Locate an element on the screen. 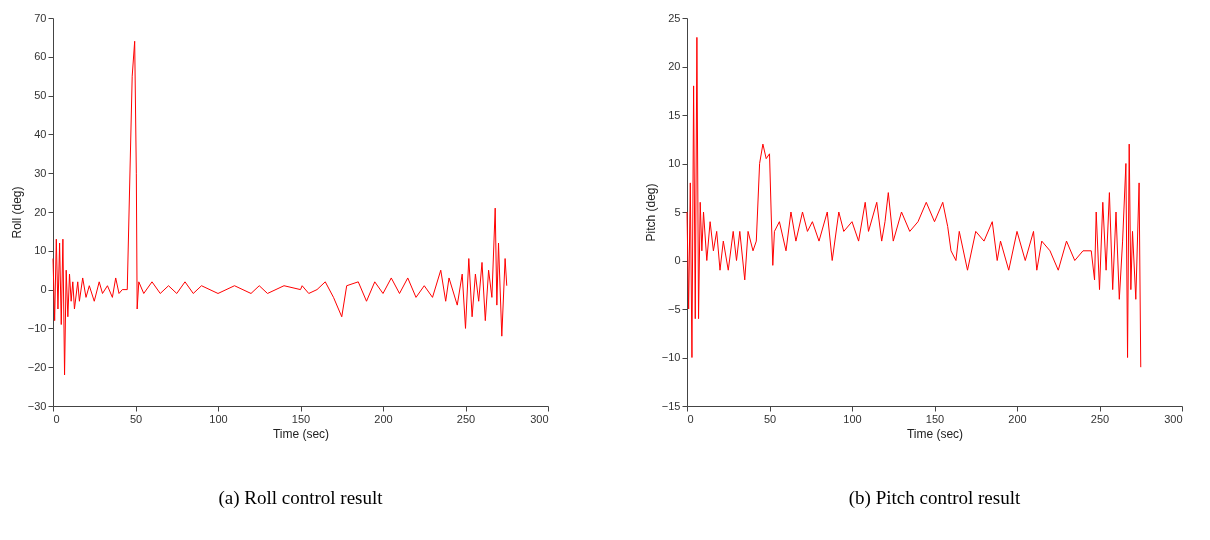  y-axis-title: Roll (deg) is located at coordinates (16, 212).